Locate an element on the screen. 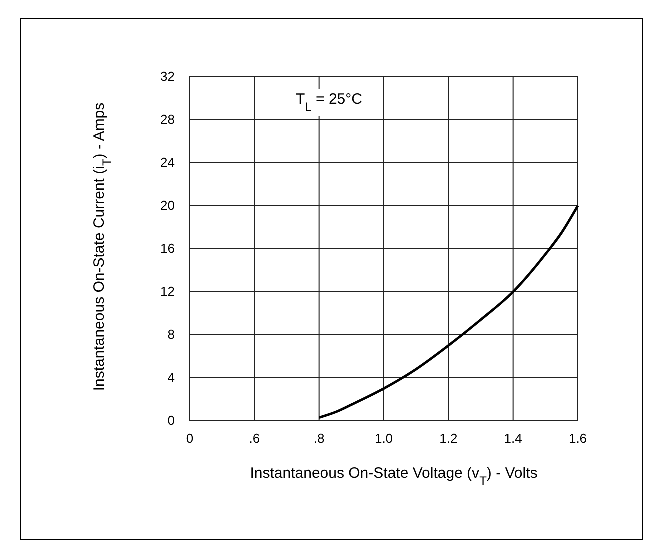  y-tick-label: 28 is located at coordinates (167, 120).